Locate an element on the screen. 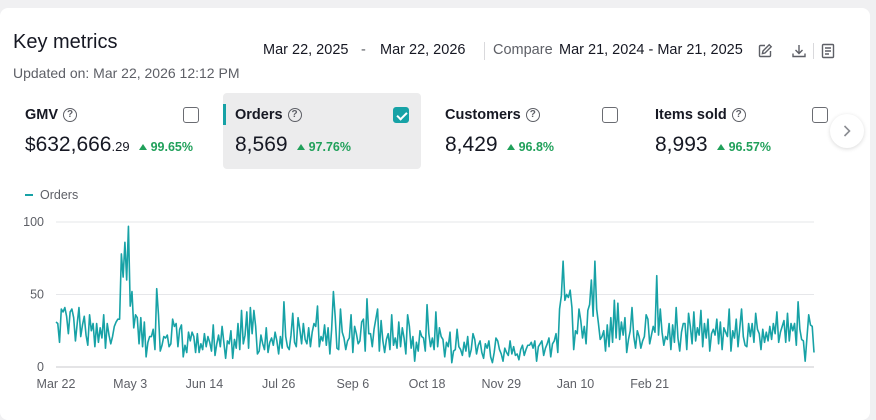 This screenshot has width=876, height=420. page-title: Key metrics is located at coordinates (65, 42).